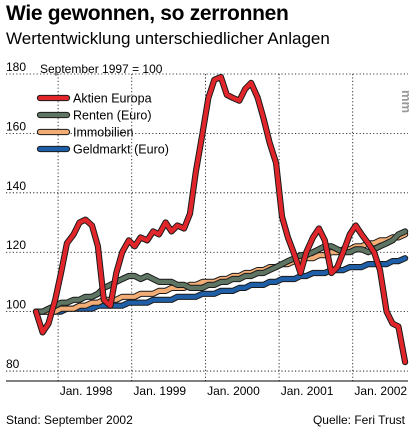  Describe the element at coordinates (16, 245) in the screenshot. I see `y-tick-label: 120` at that location.